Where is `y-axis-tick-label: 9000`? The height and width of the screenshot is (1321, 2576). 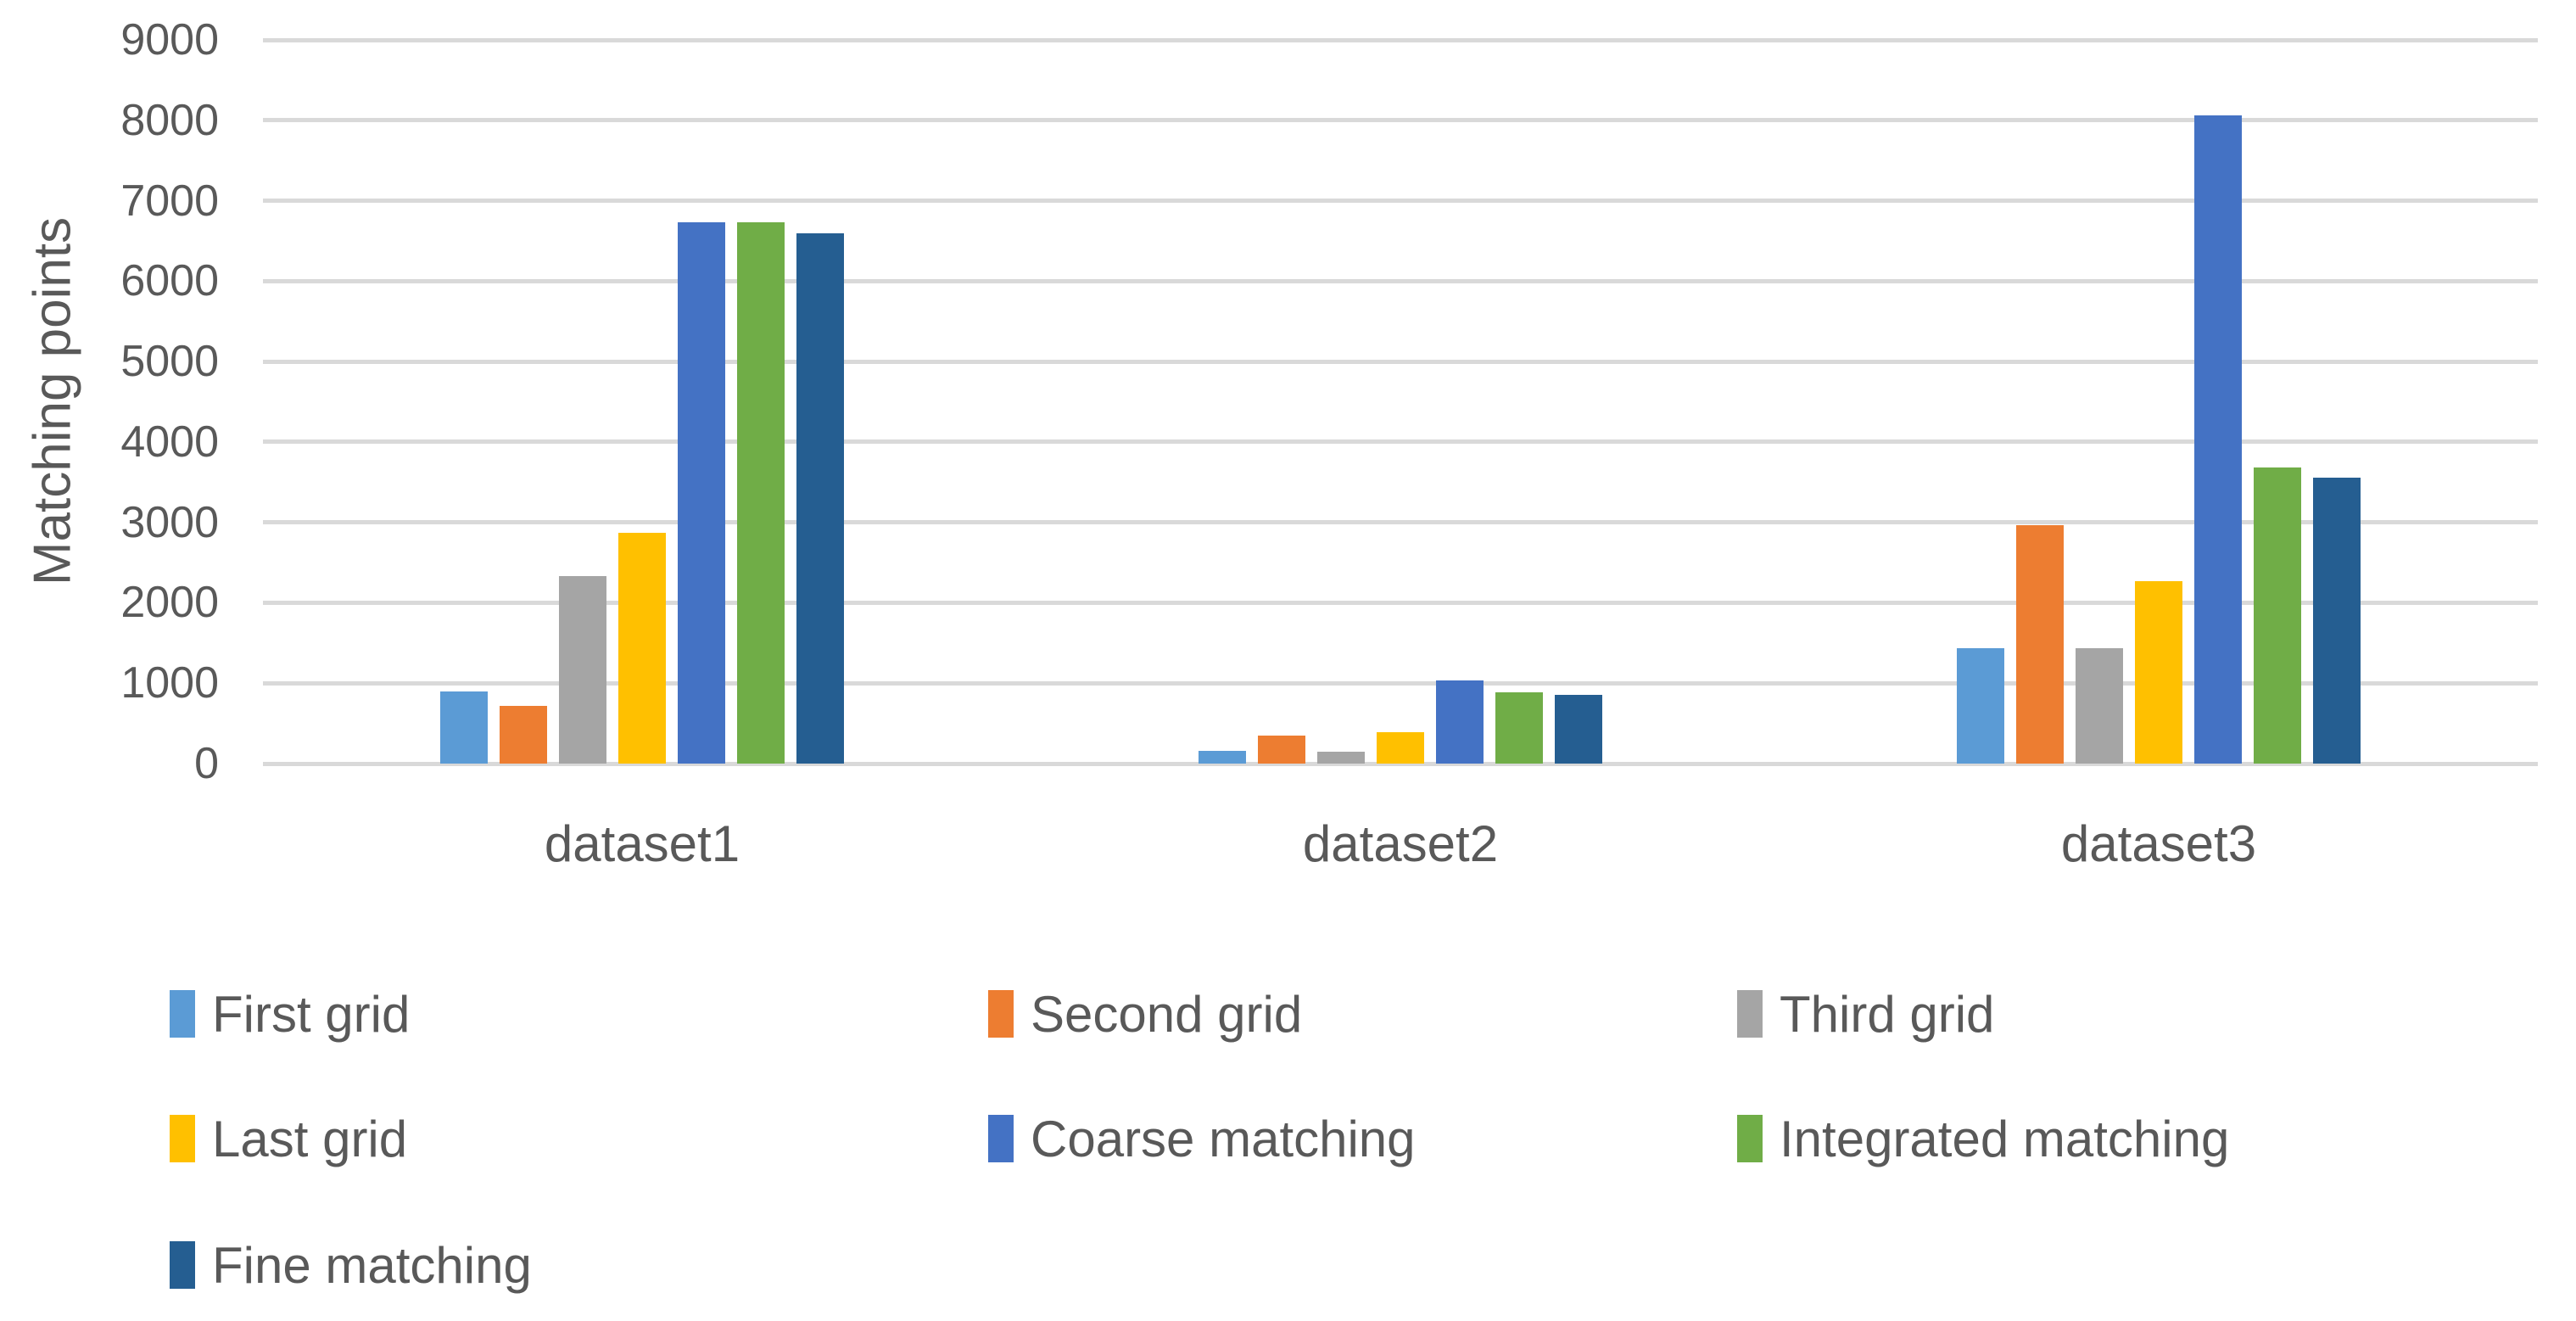
y-axis-tick-label: 9000 is located at coordinates (169, 39).